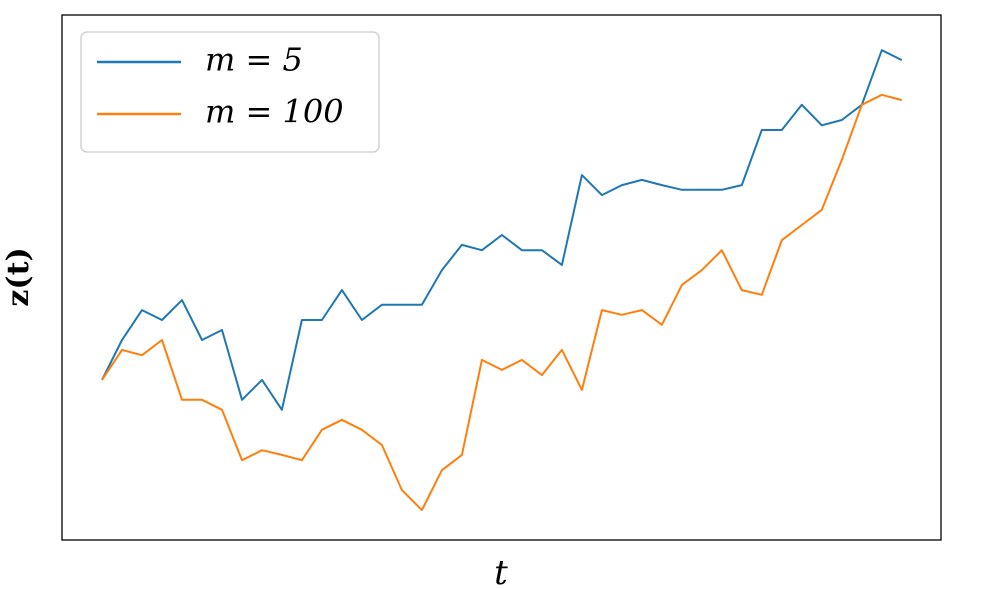 The height and width of the screenshot is (589, 996). What do you see at coordinates (501, 571) in the screenshot?
I see `x-axis-label: t` at bounding box center [501, 571].